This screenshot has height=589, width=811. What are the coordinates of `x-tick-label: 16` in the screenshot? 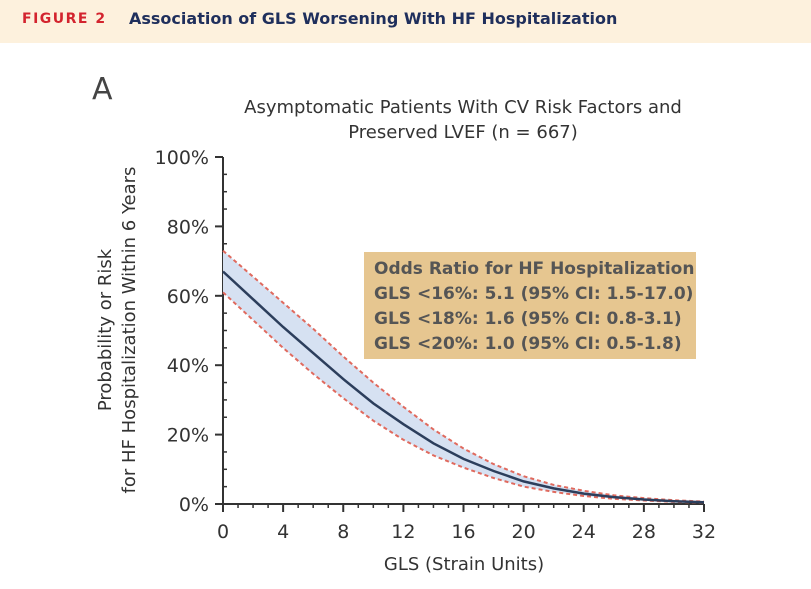 It's located at (463, 532).